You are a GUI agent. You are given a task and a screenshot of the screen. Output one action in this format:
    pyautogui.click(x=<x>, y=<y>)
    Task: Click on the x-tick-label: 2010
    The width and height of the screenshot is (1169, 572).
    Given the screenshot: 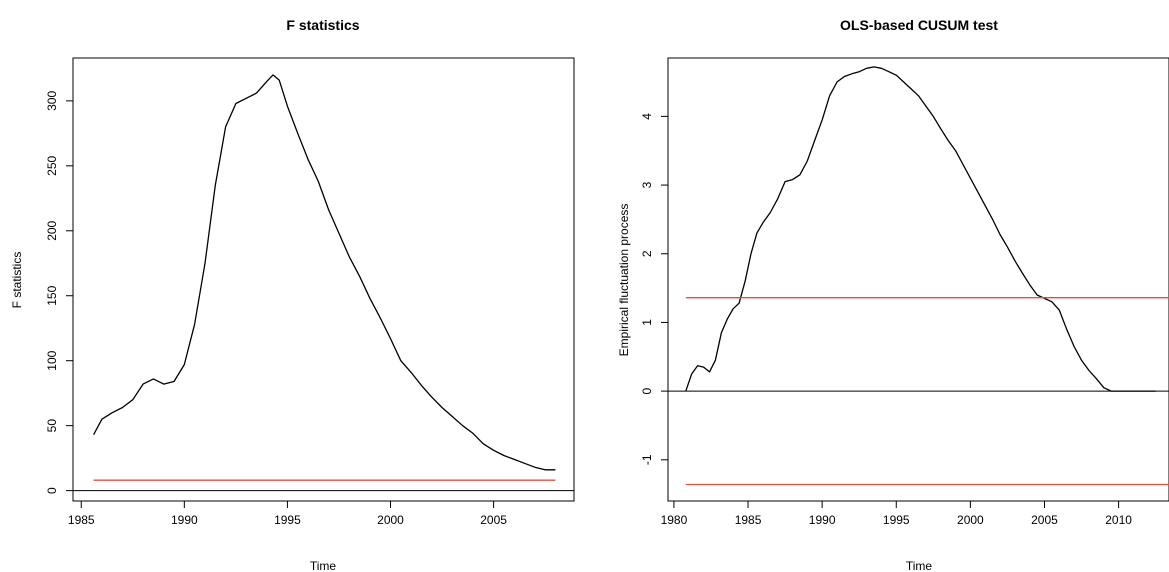 What is the action you would take?
    pyautogui.click(x=1118, y=520)
    